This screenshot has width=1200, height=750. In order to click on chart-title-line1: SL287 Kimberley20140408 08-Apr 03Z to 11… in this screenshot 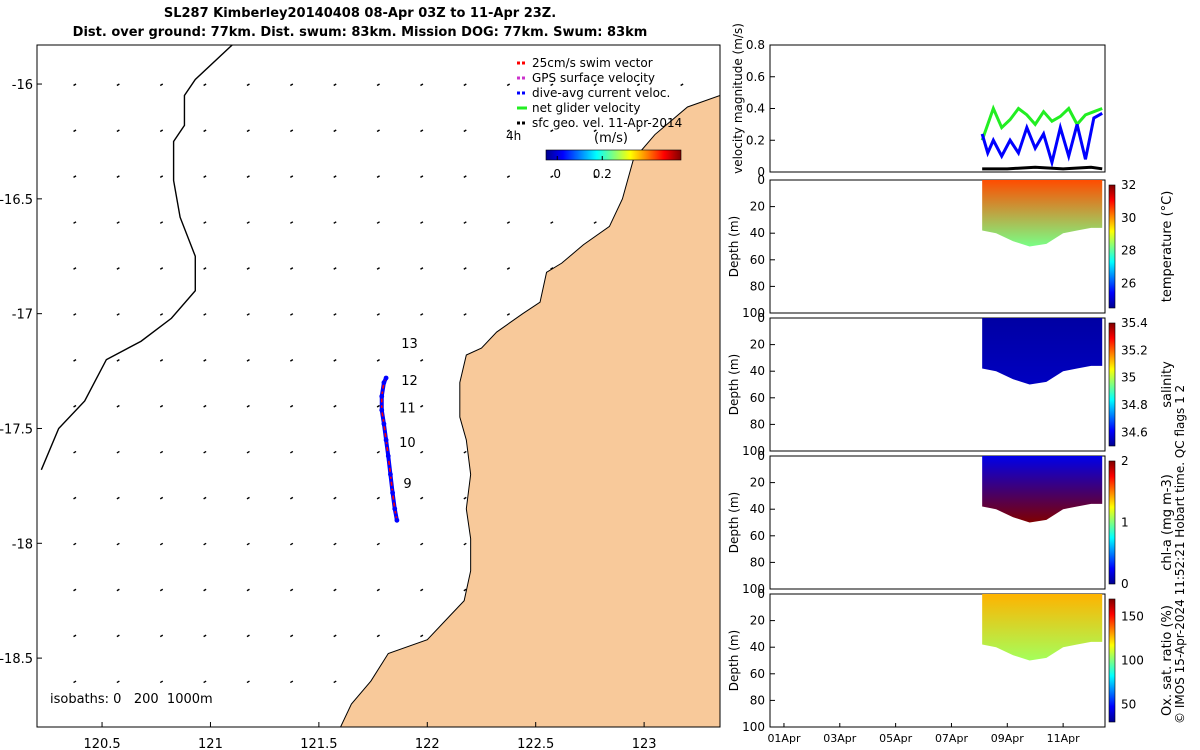, I will do `click(360, 13)`.